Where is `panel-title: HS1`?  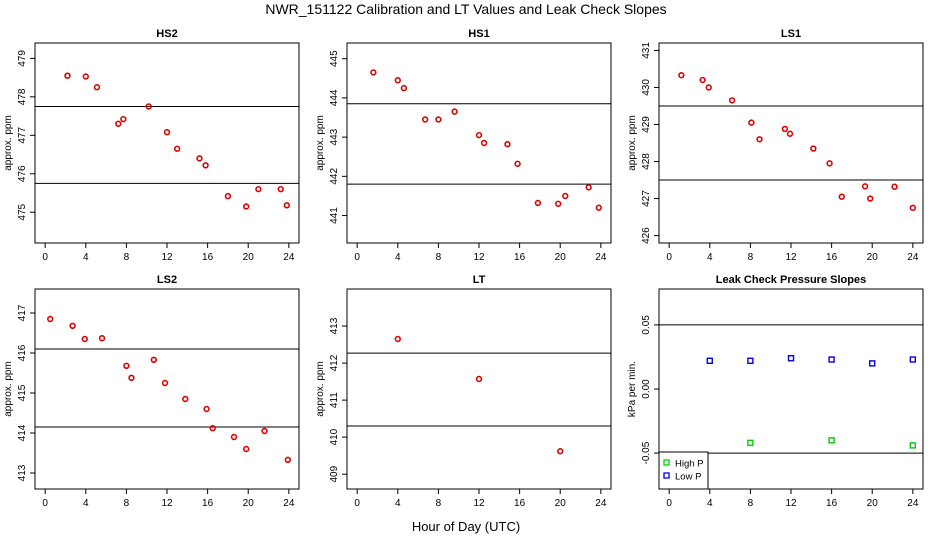
panel-title: HS1 is located at coordinates (478, 34).